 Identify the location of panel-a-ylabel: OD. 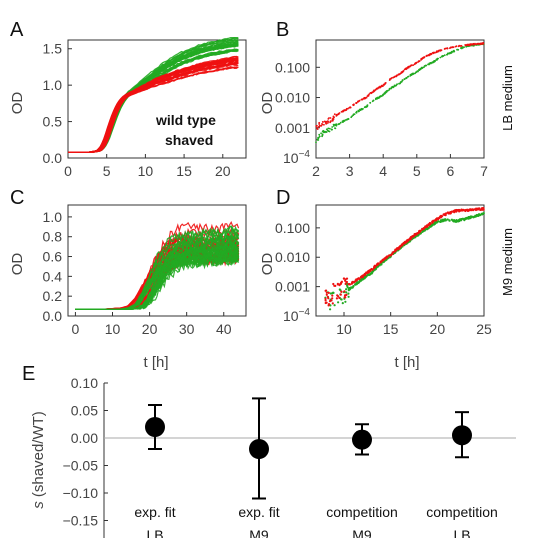
(17, 103).